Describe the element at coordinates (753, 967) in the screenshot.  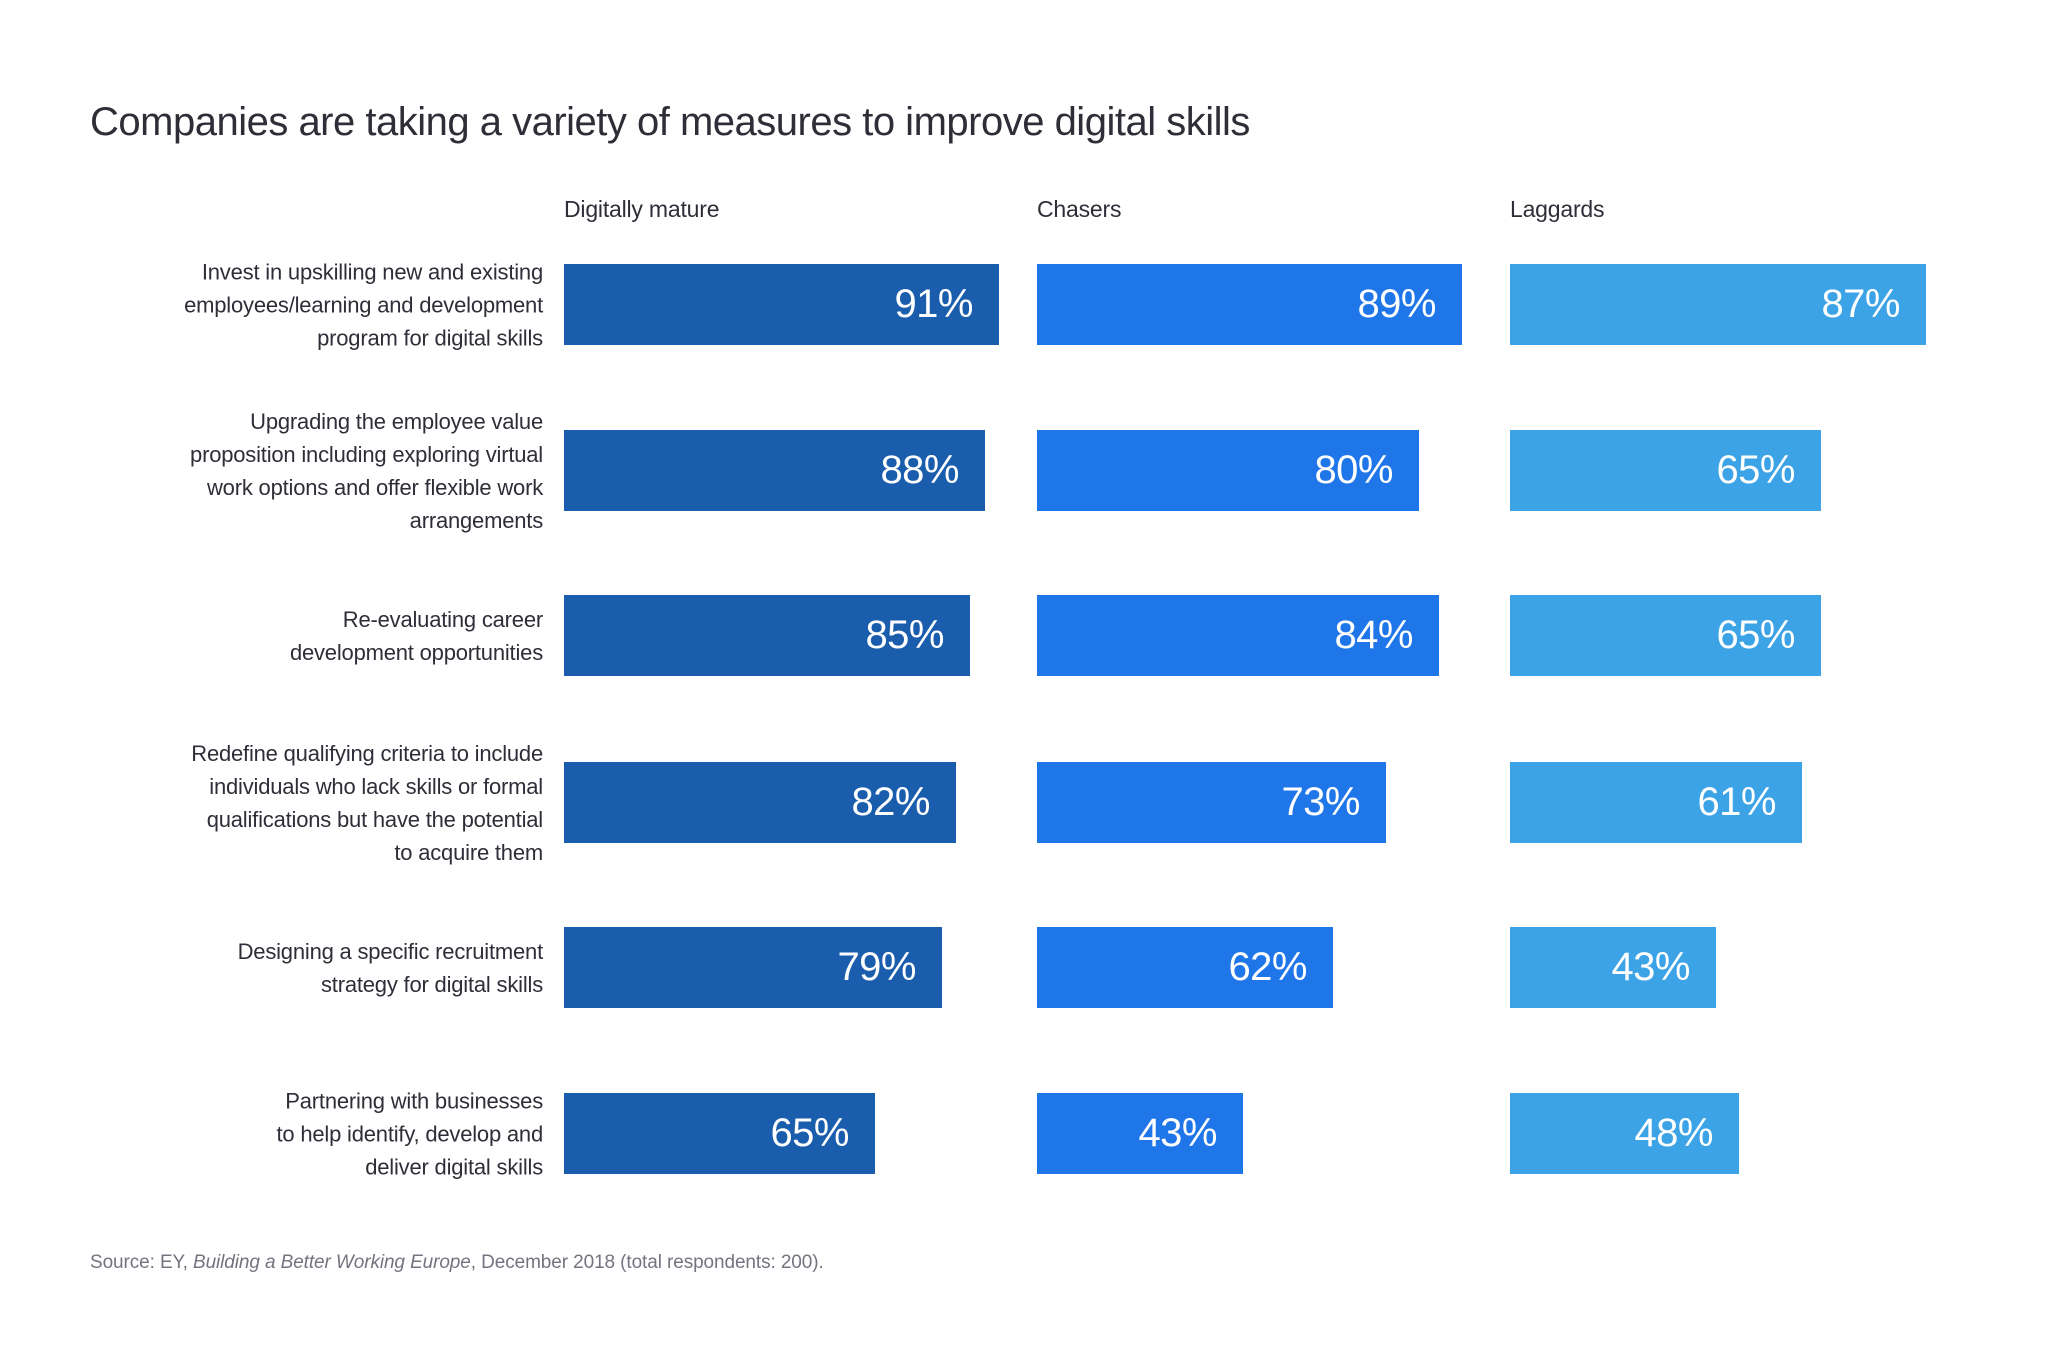
I see `bar-segment: 79%` at that location.